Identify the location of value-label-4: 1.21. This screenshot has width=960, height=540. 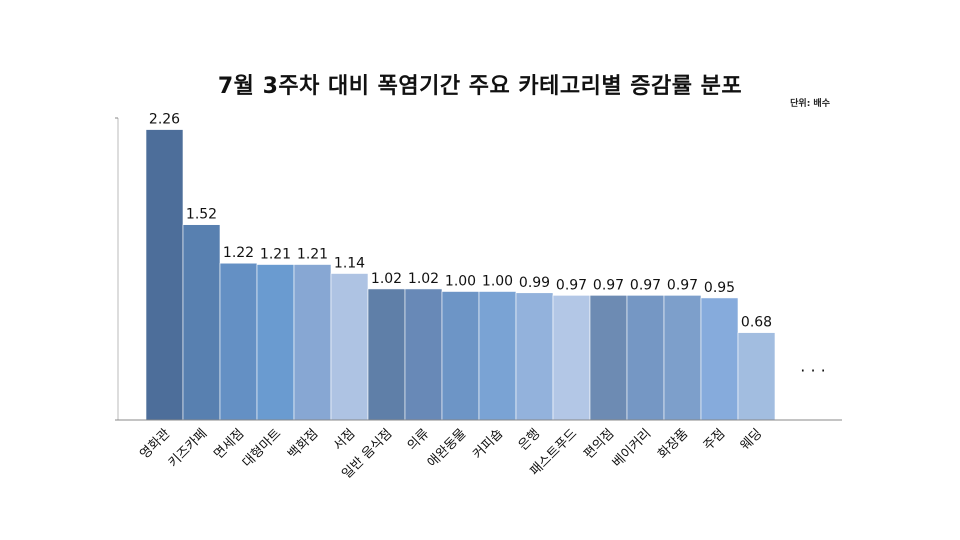
(312, 255).